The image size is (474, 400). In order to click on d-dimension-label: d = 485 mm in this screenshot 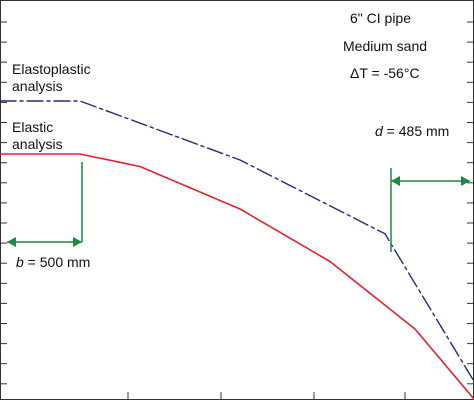, I will do `click(412, 131)`.